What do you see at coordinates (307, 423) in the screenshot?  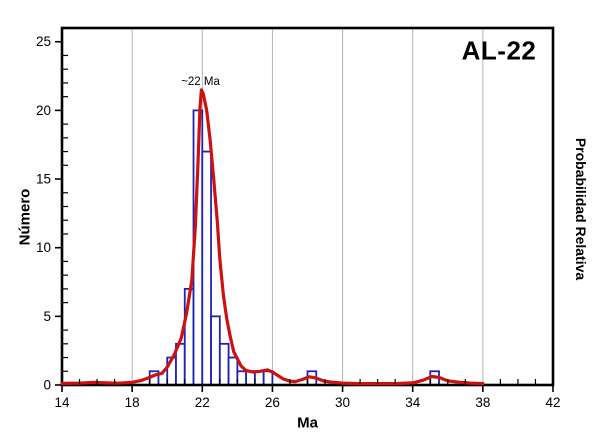 I see `x-axis-label: Ma` at bounding box center [307, 423].